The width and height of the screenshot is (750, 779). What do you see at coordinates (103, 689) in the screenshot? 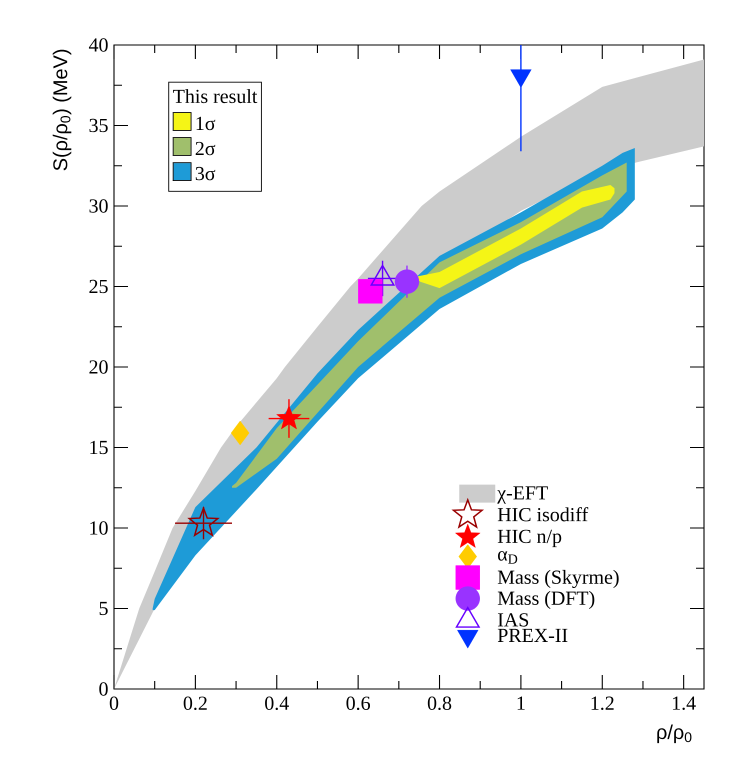
I see `y-tick-label: 0` at bounding box center [103, 689].